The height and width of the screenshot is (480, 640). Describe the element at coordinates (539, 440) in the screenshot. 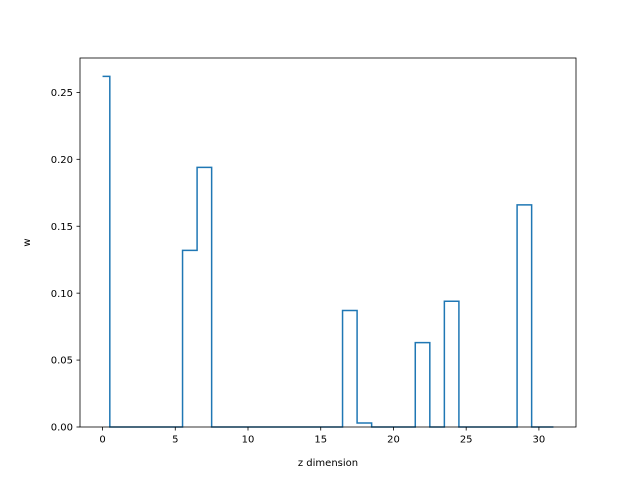

I see `x-tick-label: 30` at that location.